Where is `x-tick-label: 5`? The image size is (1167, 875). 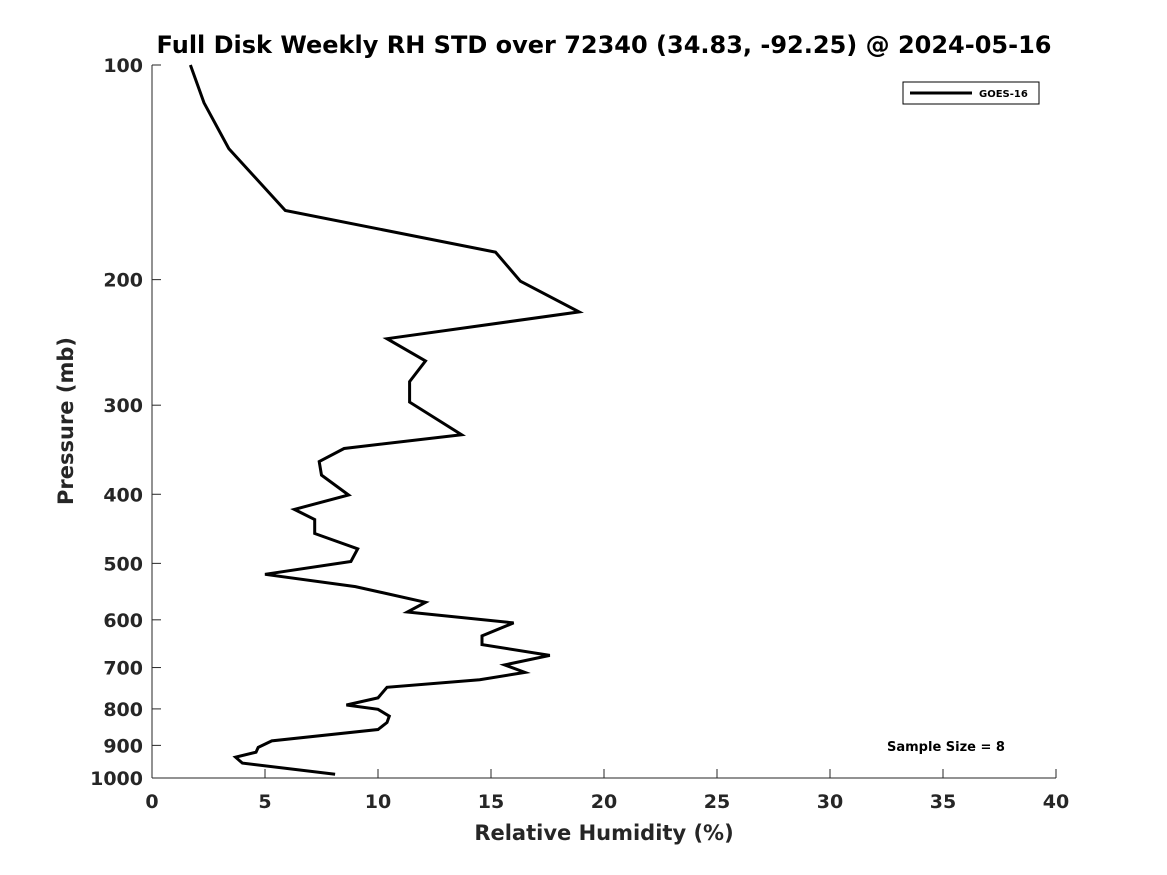
x-tick-label: 5 is located at coordinates (264, 802).